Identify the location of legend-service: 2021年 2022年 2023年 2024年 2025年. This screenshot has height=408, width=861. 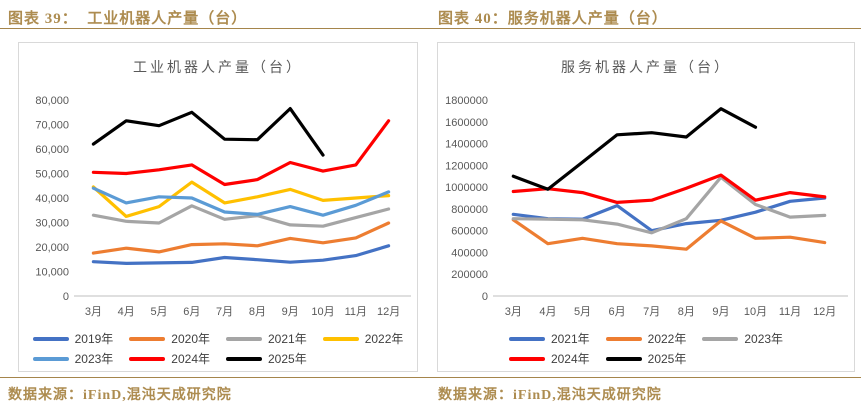
(645, 348).